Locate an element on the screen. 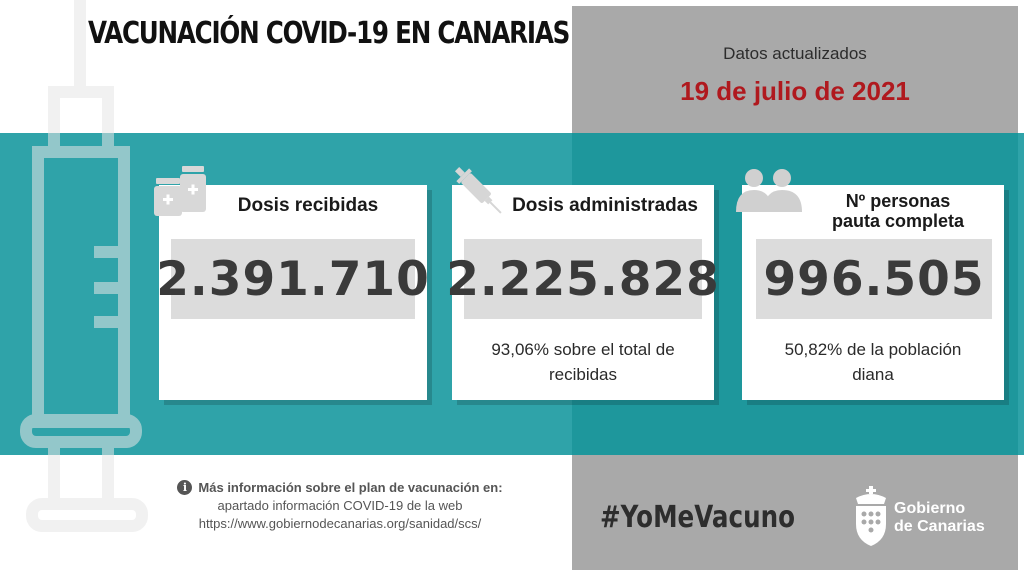 The width and height of the screenshot is (1024, 576). card-title: Dosis administradas is located at coordinates (605, 205).